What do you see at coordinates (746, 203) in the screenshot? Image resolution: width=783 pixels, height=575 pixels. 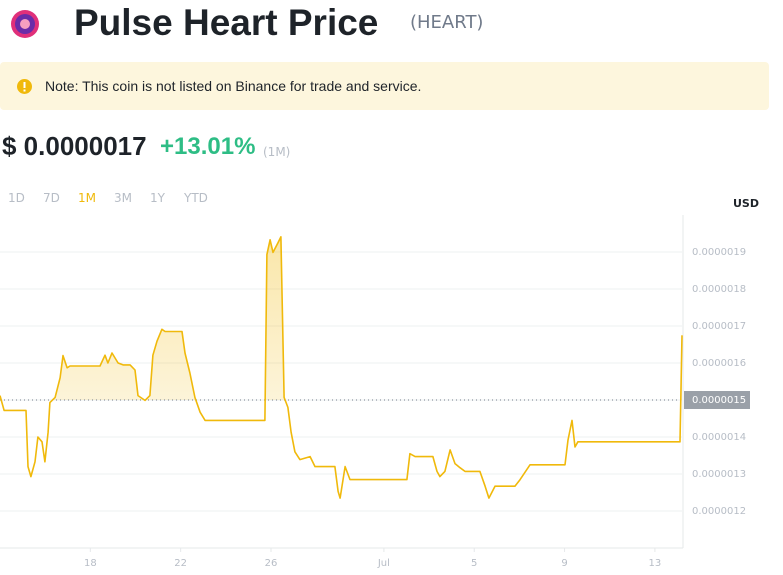 I see `currency-label: USD` at bounding box center [746, 203].